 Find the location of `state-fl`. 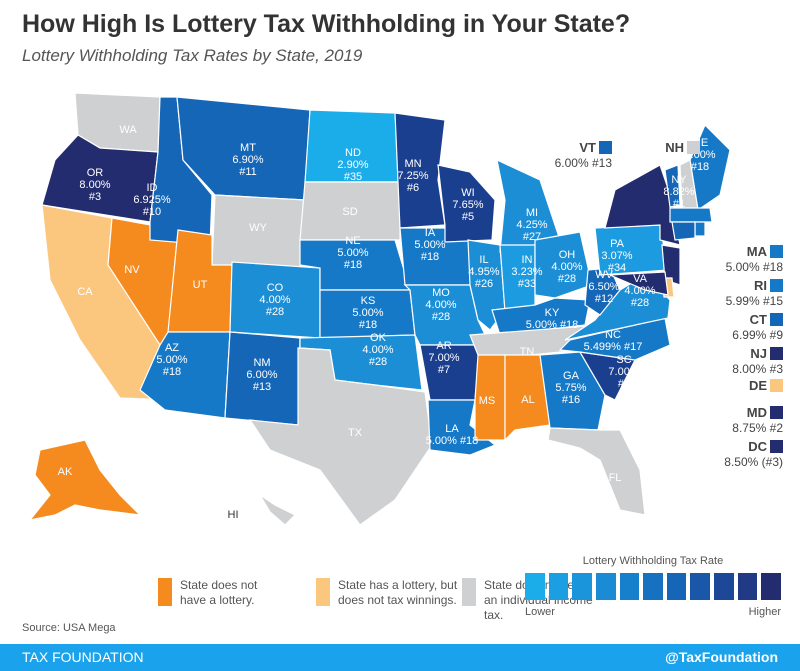

state-fl is located at coordinates (596, 471).